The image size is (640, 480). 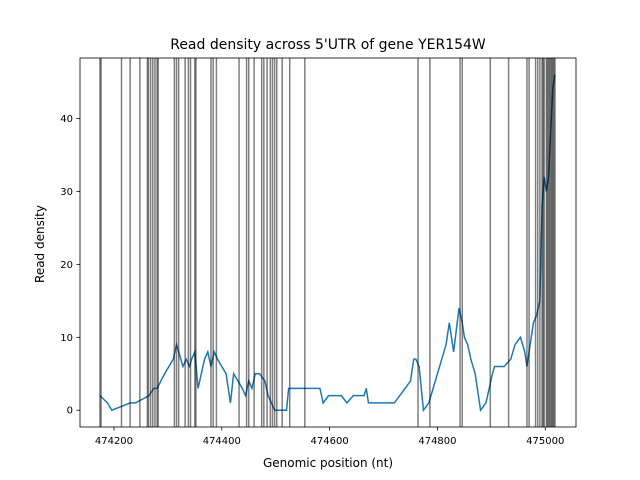 I want to click on x-tick-label: 474600, so click(x=330, y=441).